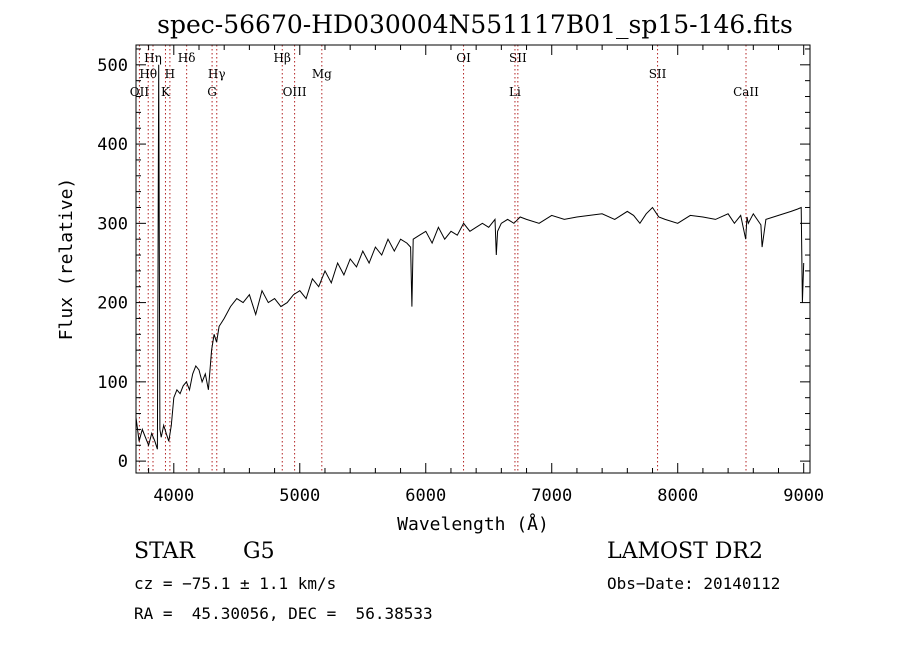 Image resolution: width=900 pixels, height=649 pixels. Describe the element at coordinates (685, 551) in the screenshot. I see `survey-label: LAMOST DR2` at that location.